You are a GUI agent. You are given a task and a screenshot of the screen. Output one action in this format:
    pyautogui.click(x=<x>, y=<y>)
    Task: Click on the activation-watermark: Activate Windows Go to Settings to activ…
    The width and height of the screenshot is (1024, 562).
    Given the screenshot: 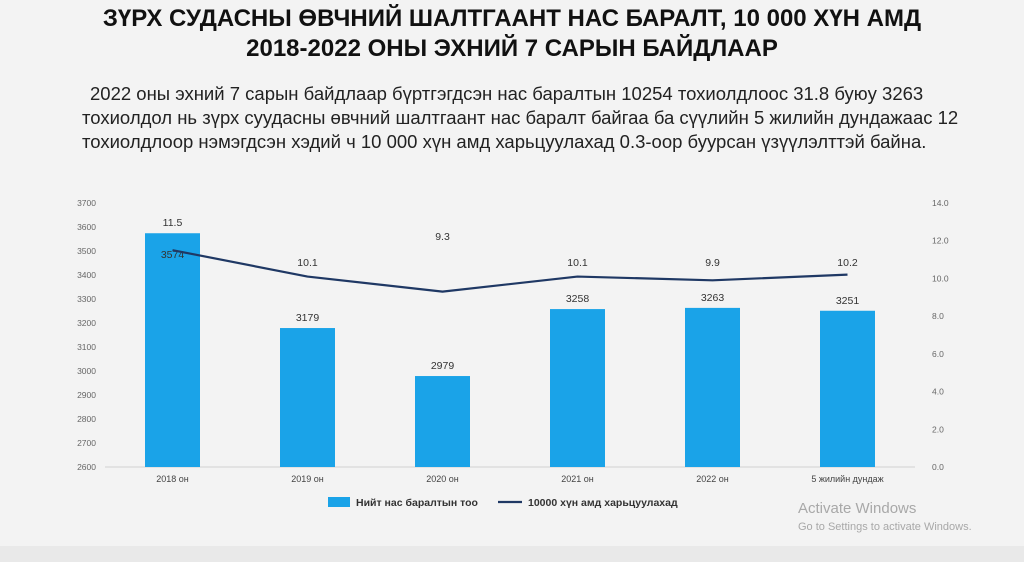 What is the action you would take?
    pyautogui.click(x=885, y=516)
    